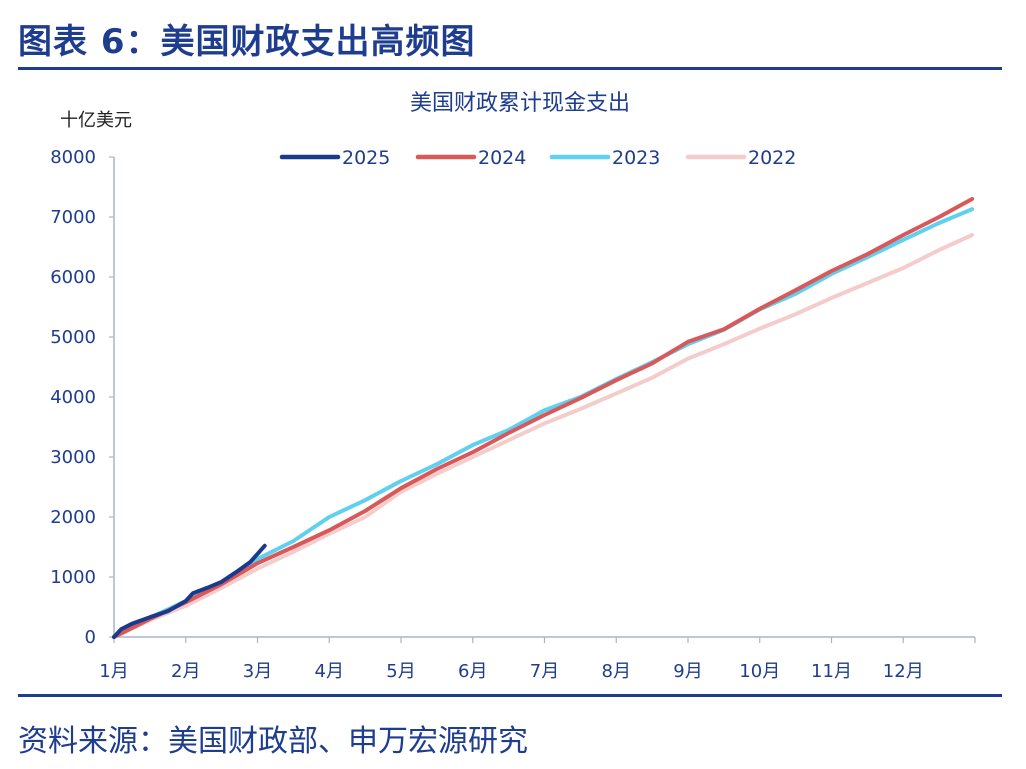 The image size is (1026, 769). I want to click on y-tick-label: 2000, so click(73, 517).